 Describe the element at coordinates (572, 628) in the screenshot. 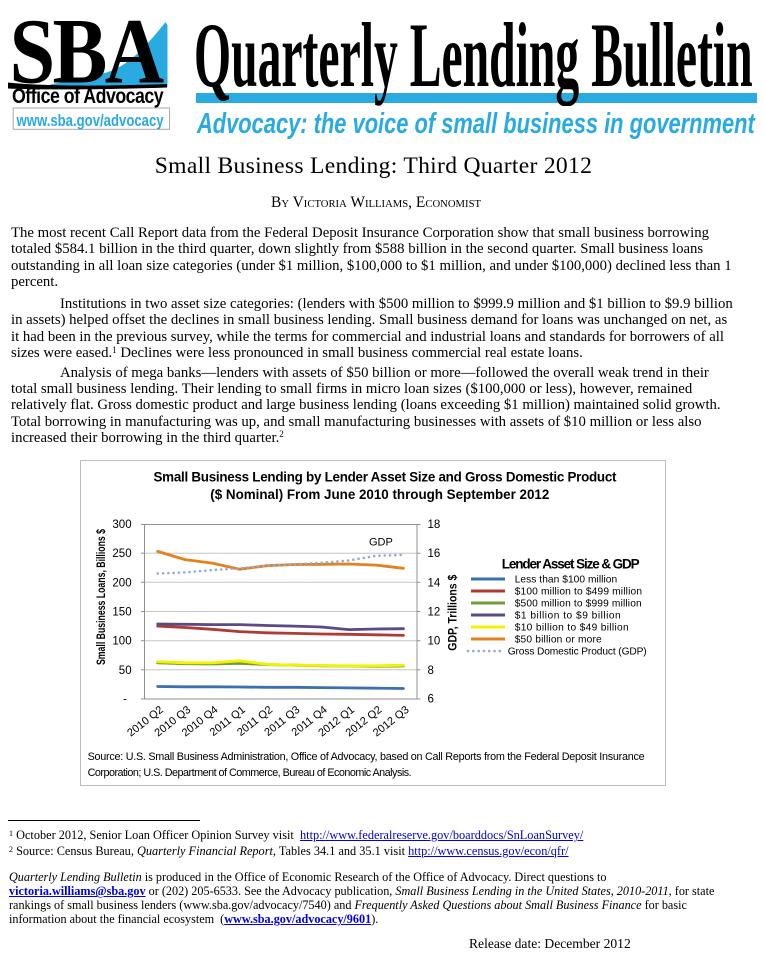

I see `svg-text: $10 billion to $49 billion` at that location.